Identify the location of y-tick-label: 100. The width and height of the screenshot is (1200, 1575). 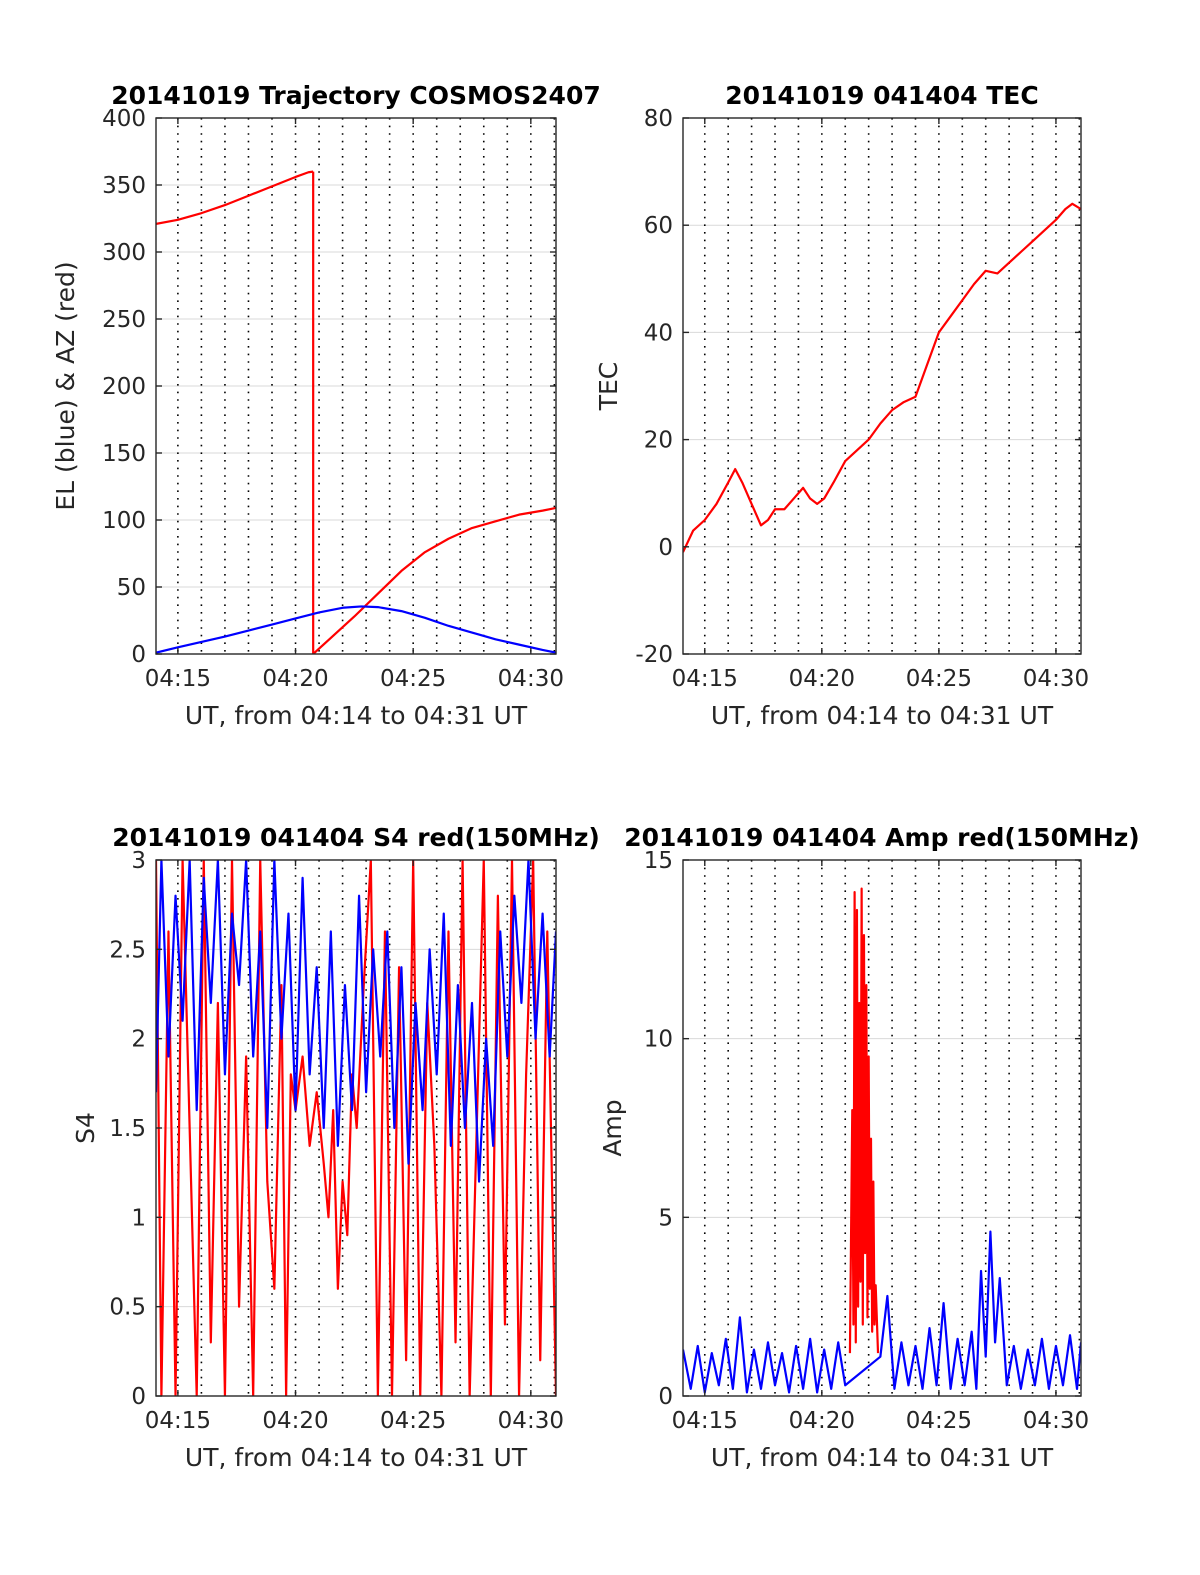
(124, 521).